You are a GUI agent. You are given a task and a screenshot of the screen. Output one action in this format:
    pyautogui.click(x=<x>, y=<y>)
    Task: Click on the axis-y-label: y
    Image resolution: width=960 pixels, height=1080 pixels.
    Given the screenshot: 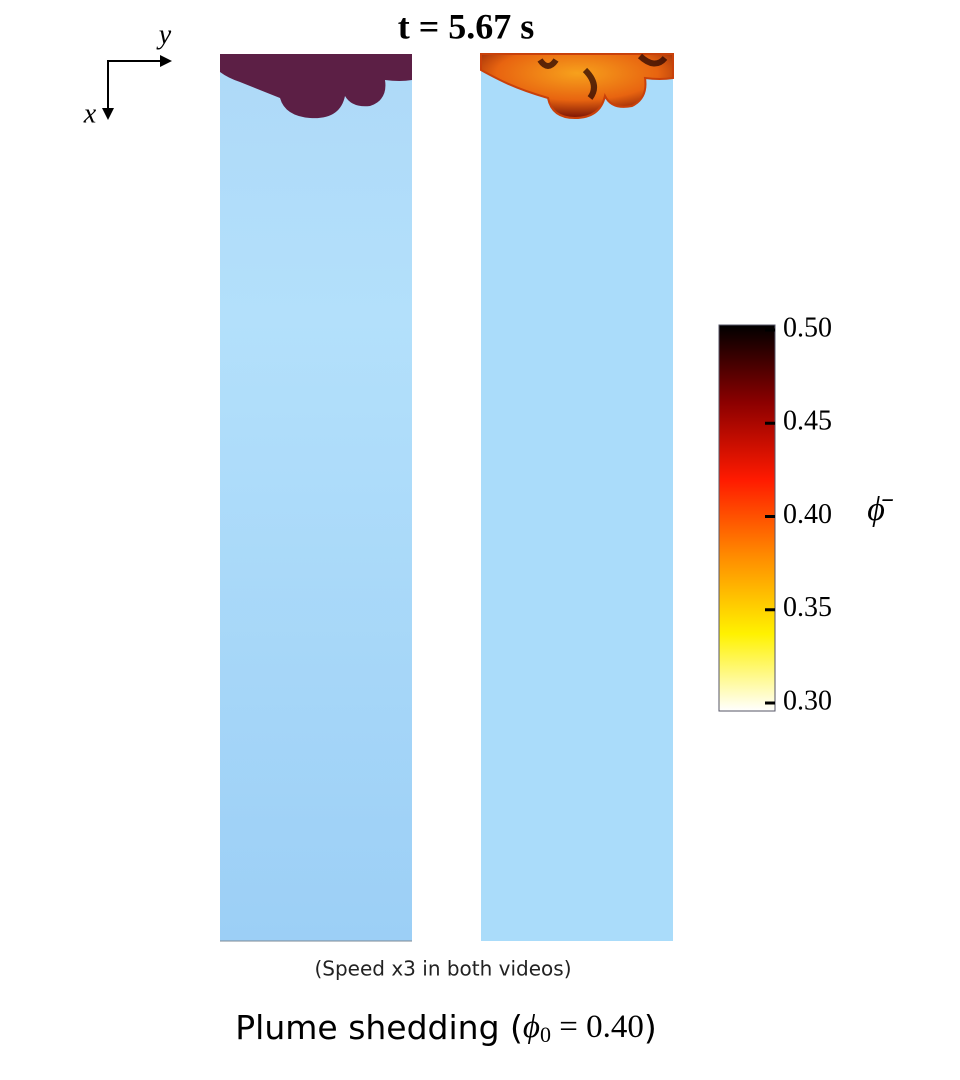 What is the action you would take?
    pyautogui.click(x=164, y=34)
    